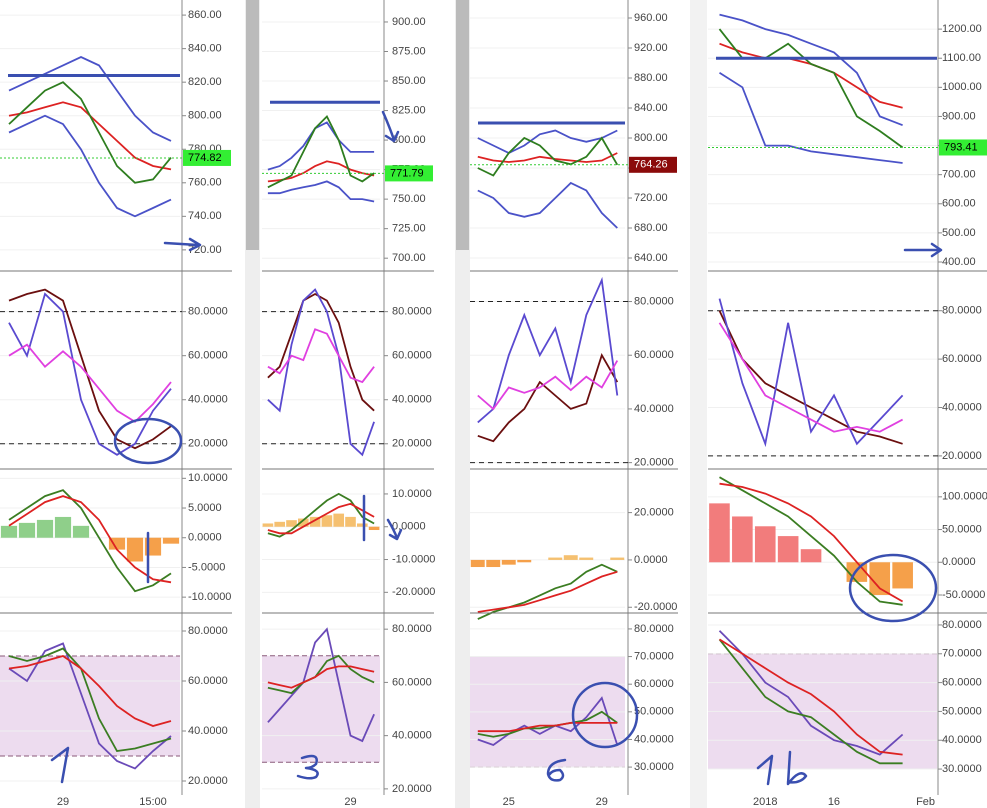 The height and width of the screenshot is (808, 987). Describe the element at coordinates (413, 592) in the screenshot. I see `y-tick-label: -20.0000` at that location.